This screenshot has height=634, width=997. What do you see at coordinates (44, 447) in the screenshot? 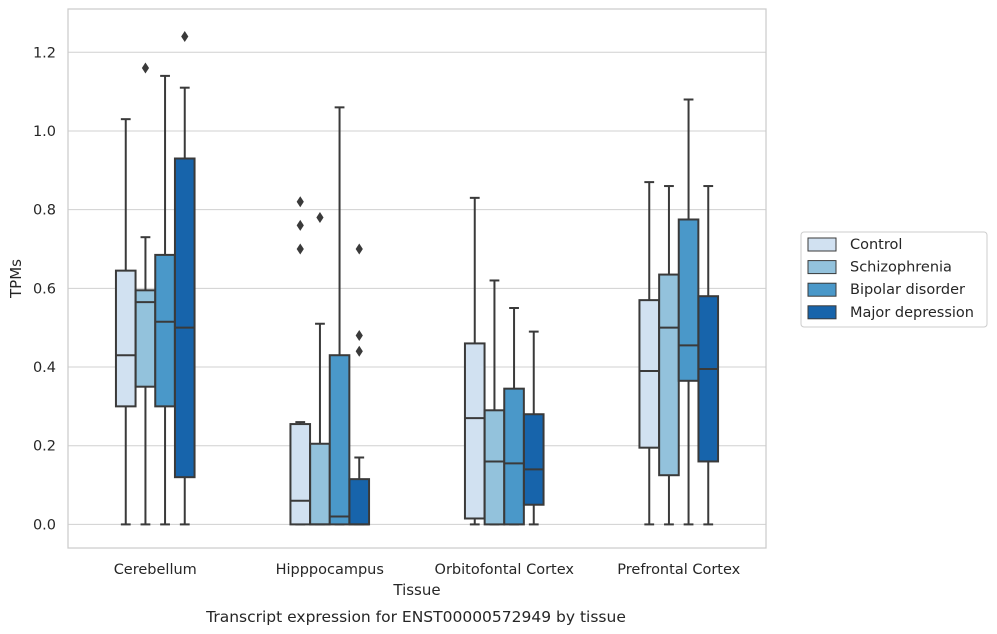
I see `y-tick-label: 0.2` at bounding box center [44, 447].